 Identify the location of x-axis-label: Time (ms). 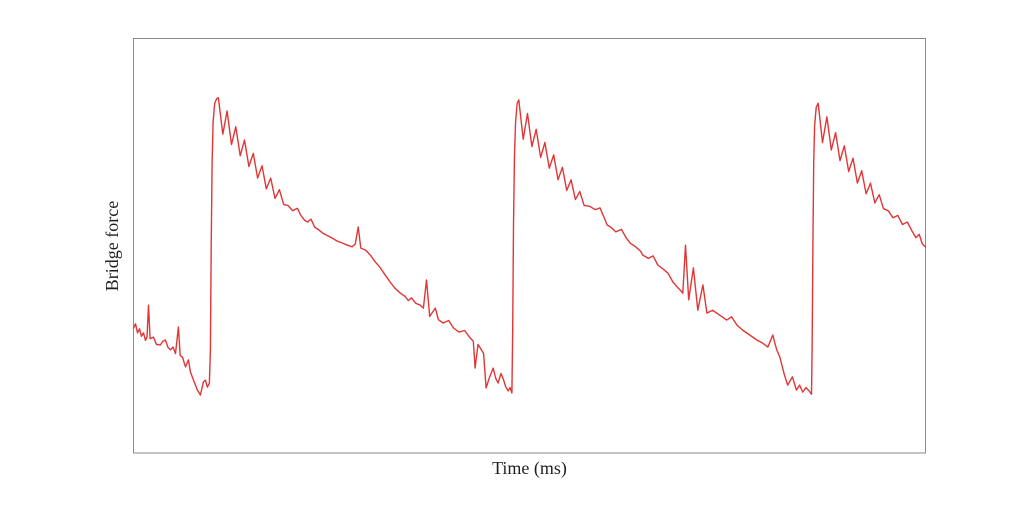
(529, 468).